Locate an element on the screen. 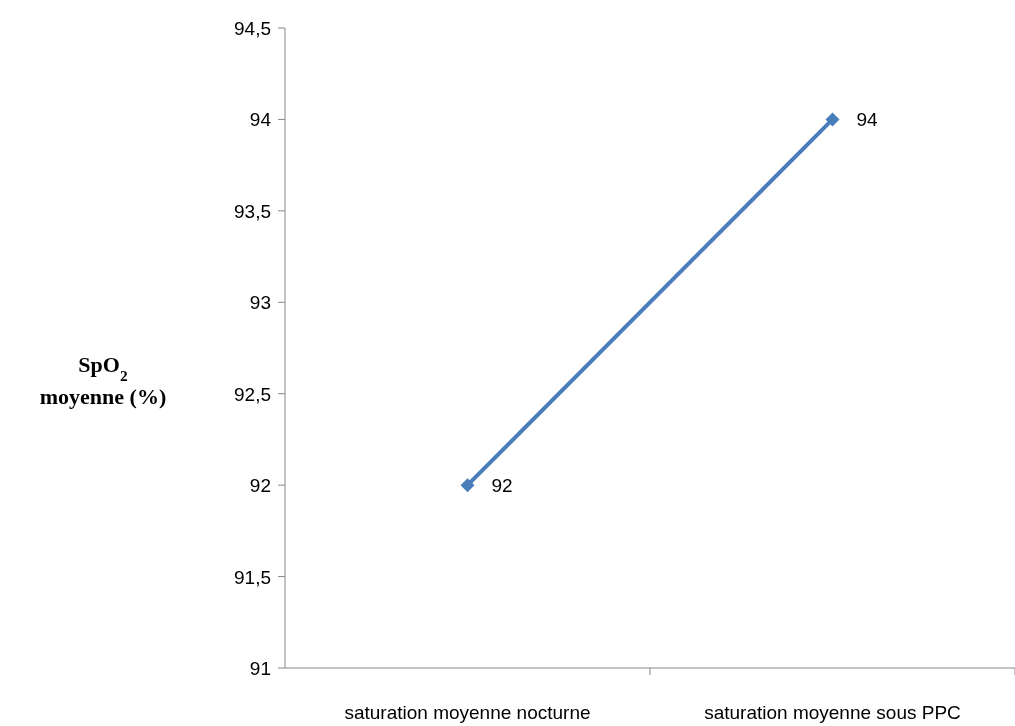 This screenshot has height=726, width=1015. x-tick-label: saturation moyenne sous PPC is located at coordinates (832, 712).